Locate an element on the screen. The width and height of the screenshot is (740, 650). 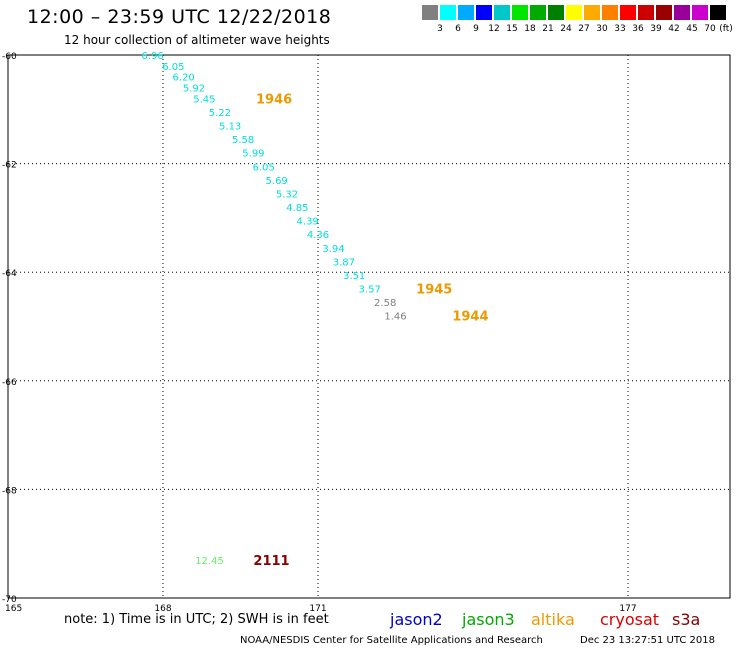
data-point-label: 6.20 is located at coordinates (184, 78).